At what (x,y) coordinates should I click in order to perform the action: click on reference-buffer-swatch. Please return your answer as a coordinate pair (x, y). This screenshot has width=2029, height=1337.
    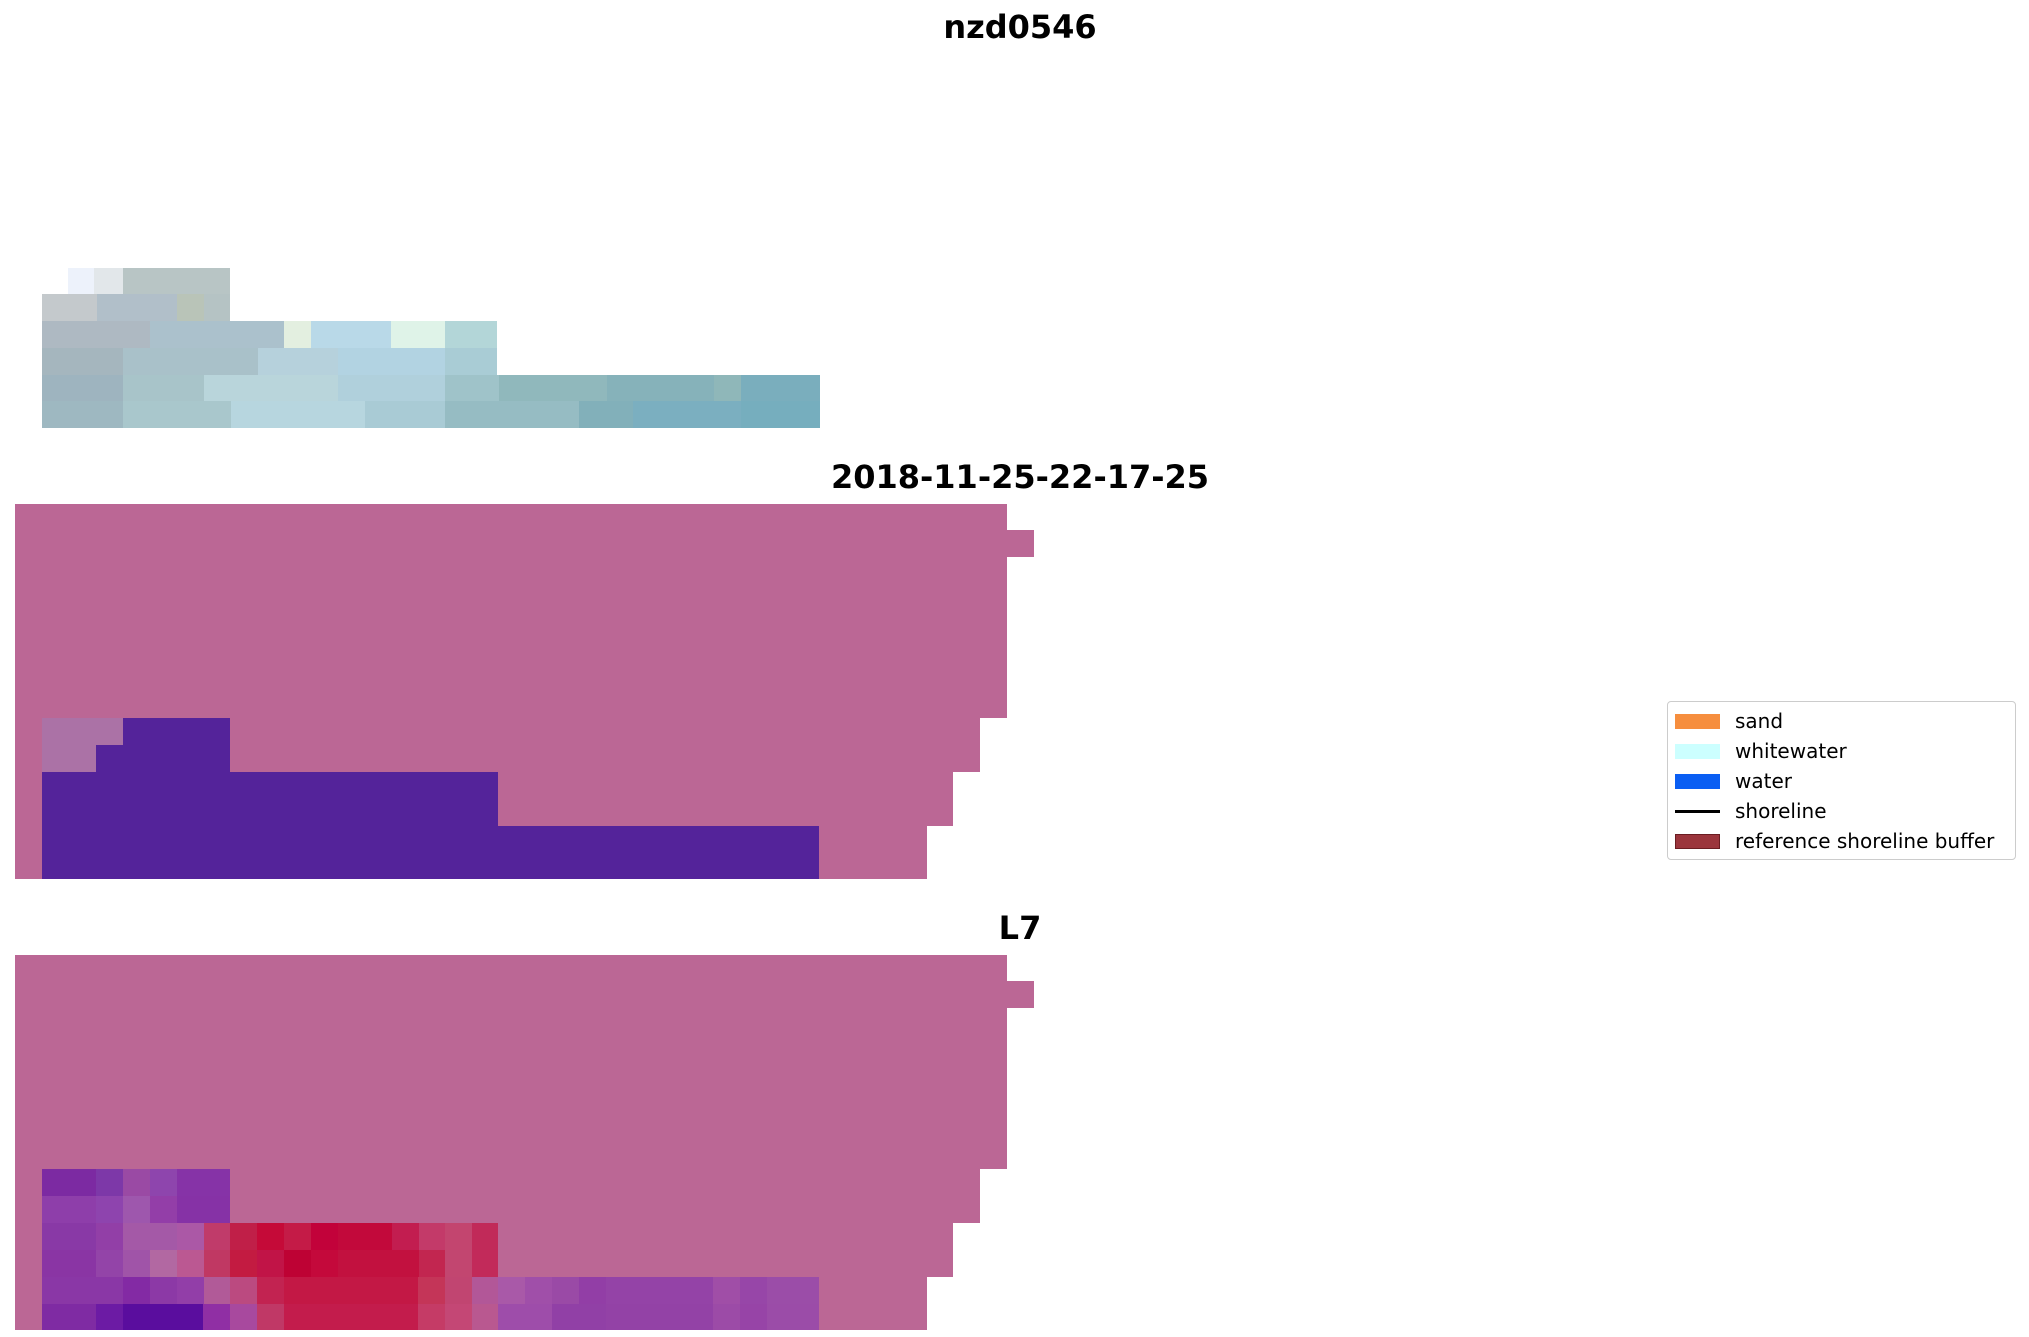
    Looking at the image, I should click on (1697, 841).